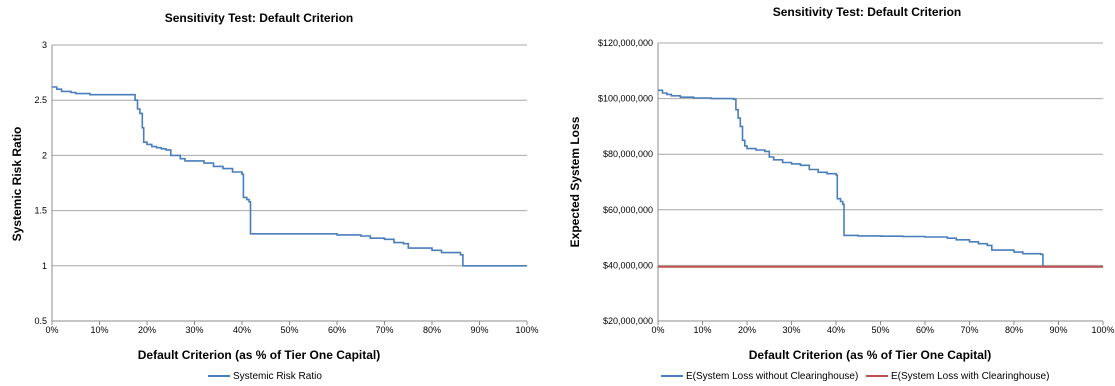 The width and height of the screenshot is (1115, 386). What do you see at coordinates (836, 330) in the screenshot?
I see `chart-2-x-tick-label: 40%` at bounding box center [836, 330].